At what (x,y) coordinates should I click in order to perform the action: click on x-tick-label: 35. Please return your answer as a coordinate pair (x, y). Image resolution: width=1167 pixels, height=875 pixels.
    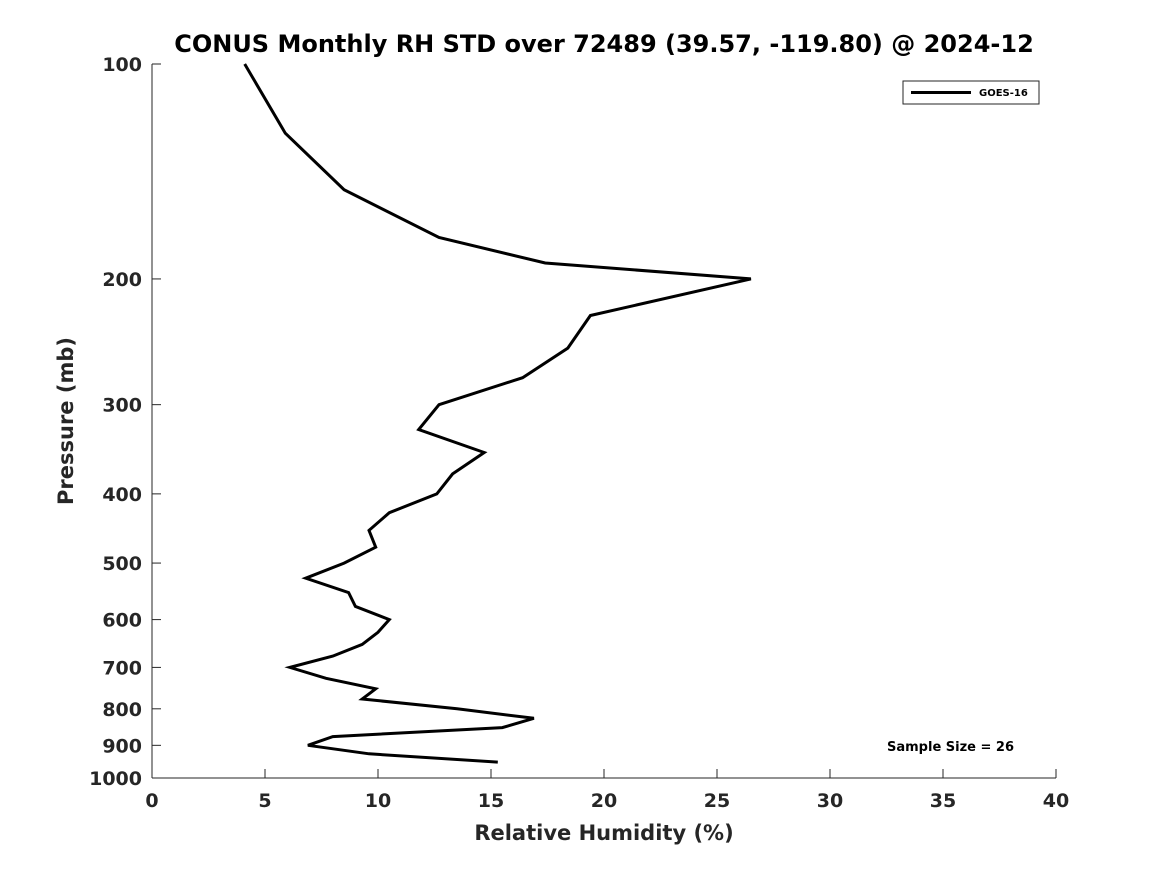
    Looking at the image, I should click on (943, 801).